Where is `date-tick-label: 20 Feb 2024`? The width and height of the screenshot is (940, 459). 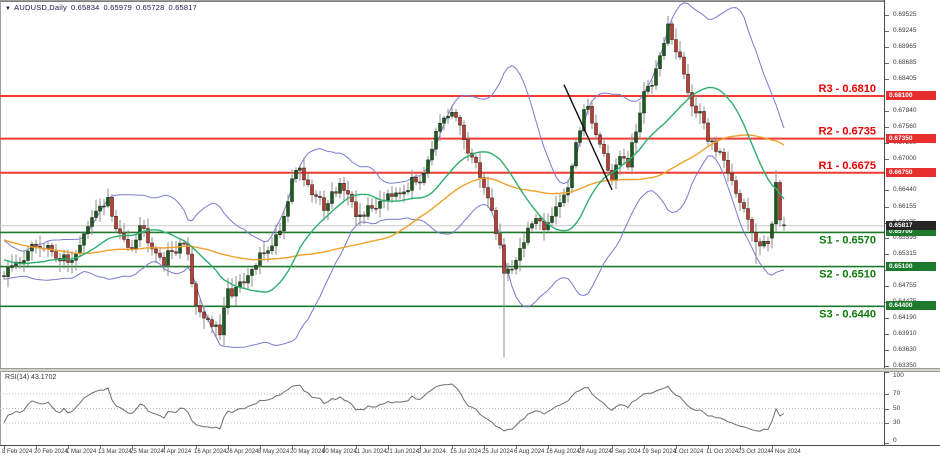 date-tick-label: 20 Feb 2024 is located at coordinates (51, 452).